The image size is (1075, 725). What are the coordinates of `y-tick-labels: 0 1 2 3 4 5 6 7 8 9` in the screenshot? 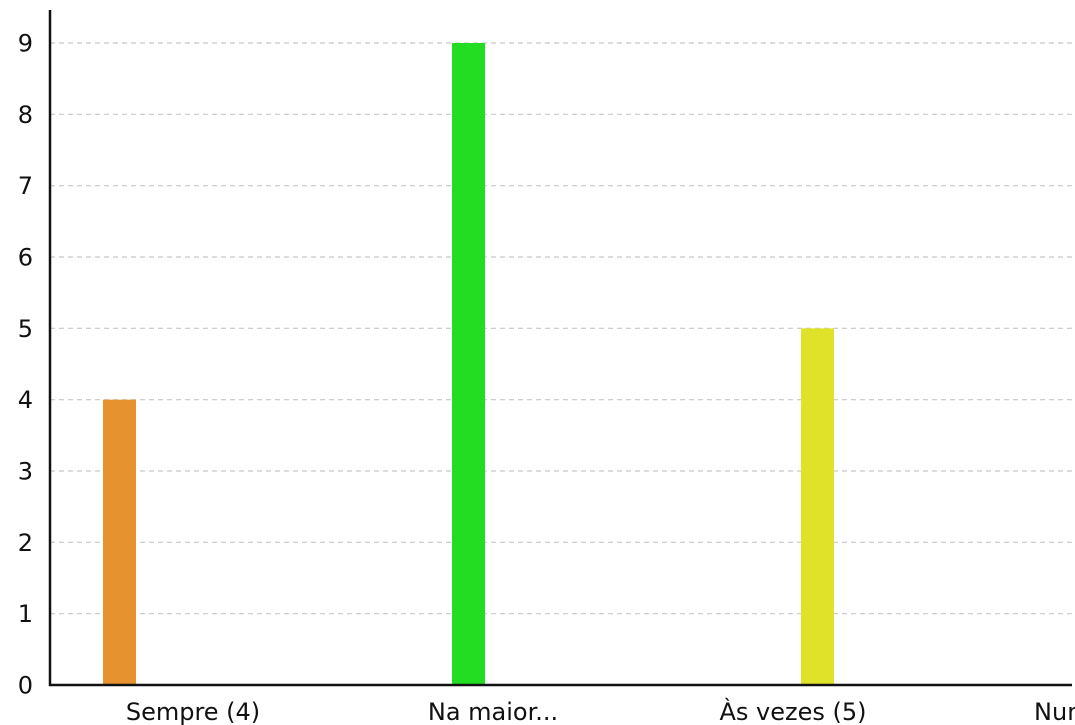 It's located at (25, 365).